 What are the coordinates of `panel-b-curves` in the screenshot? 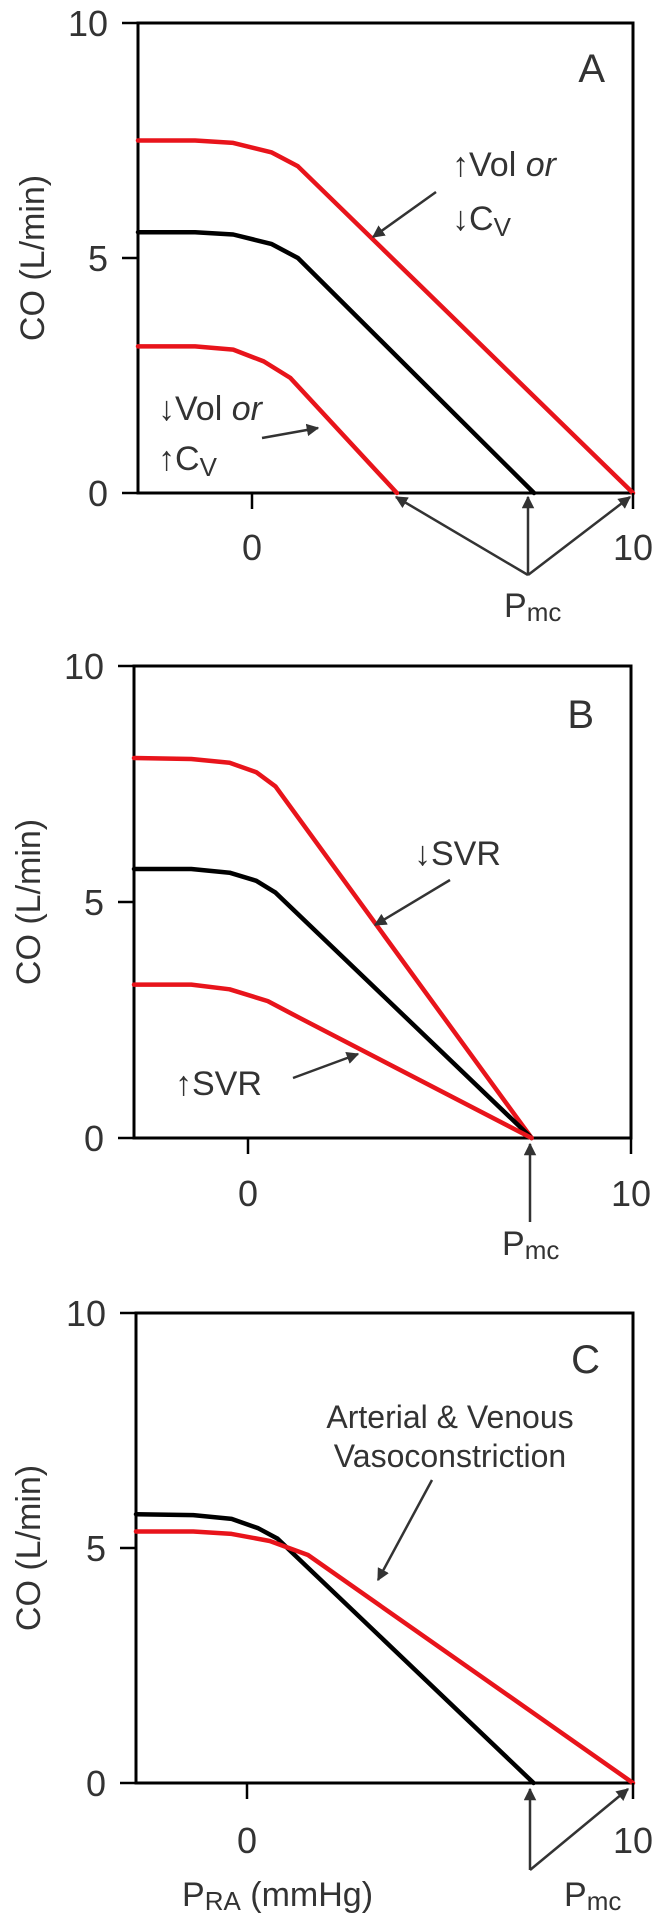 It's located at (332, 948).